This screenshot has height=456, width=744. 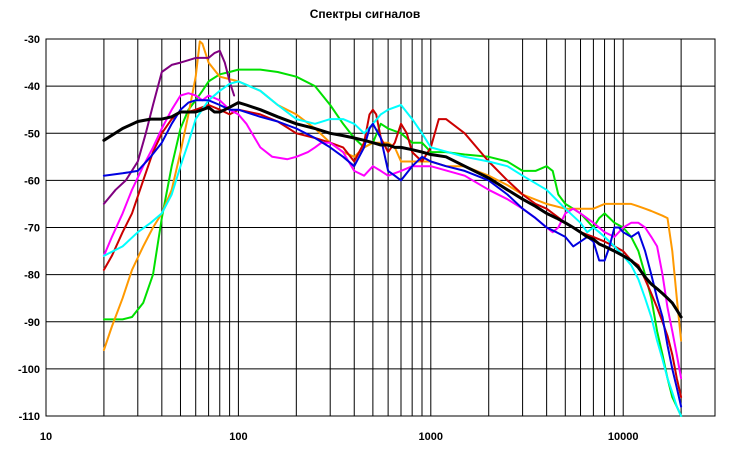 What do you see at coordinates (339, 437) in the screenshot?
I see `x-axis-ticks: 10 100 1000 10000` at bounding box center [339, 437].